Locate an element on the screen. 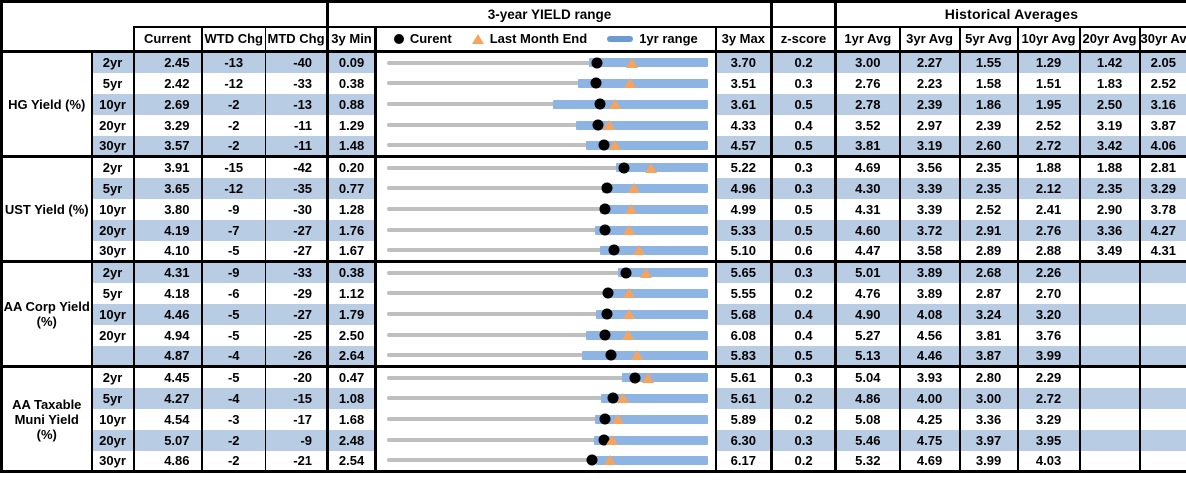 The height and width of the screenshot is (487, 1186). 10yr-avg-value: 3.95 is located at coordinates (1049, 440).